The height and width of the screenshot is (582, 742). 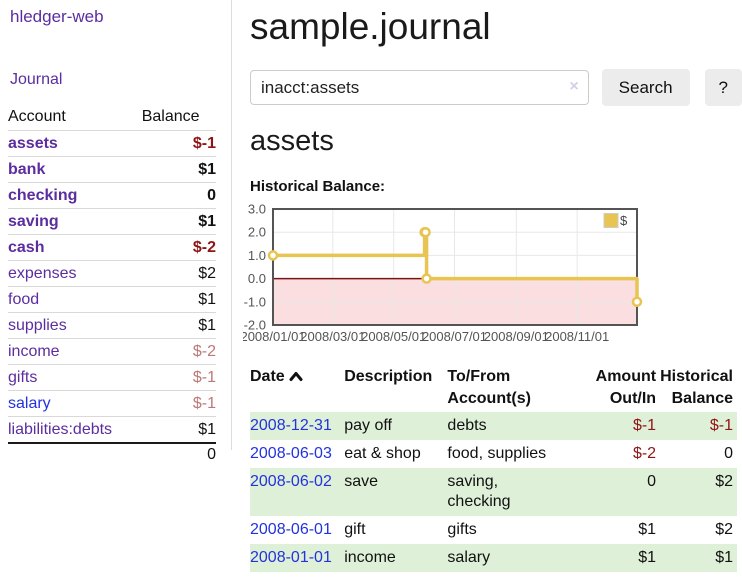 I want to click on column-header-description: Description, so click(x=388, y=376).